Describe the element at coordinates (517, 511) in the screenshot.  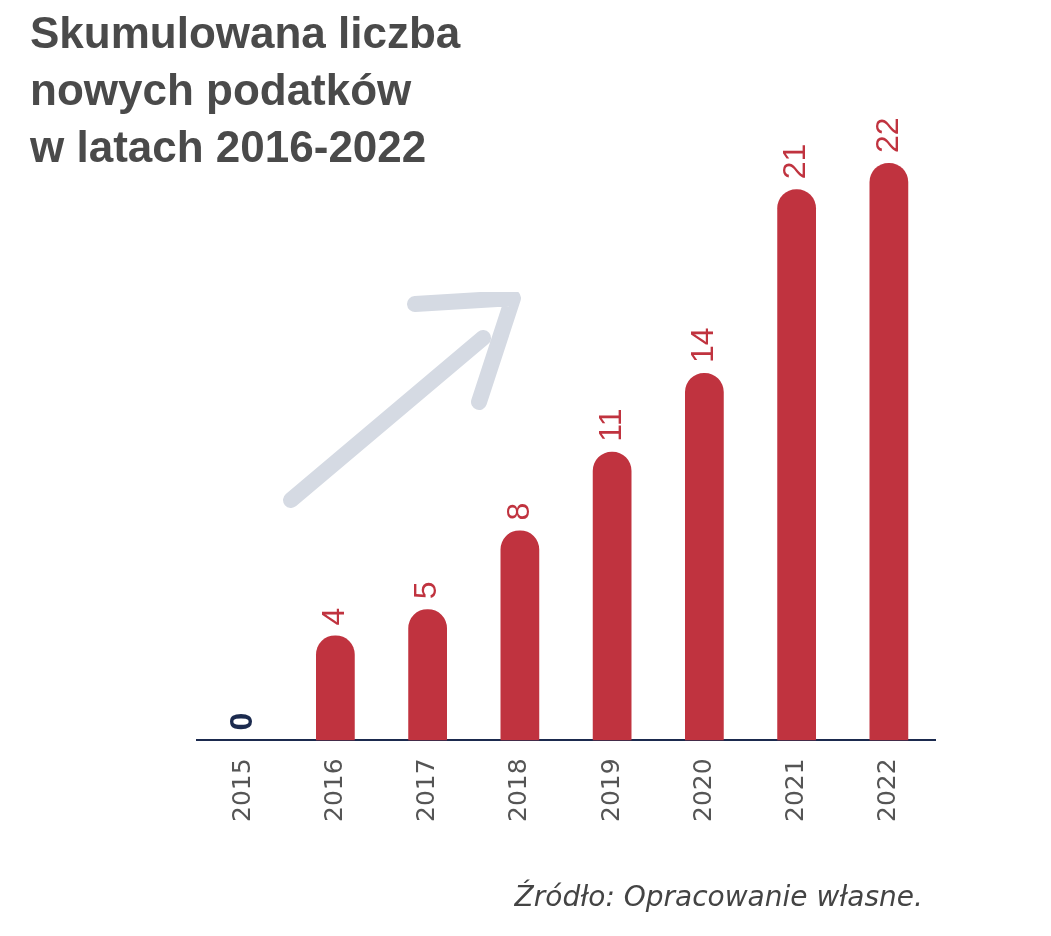
I see `data-label: 8` at that location.